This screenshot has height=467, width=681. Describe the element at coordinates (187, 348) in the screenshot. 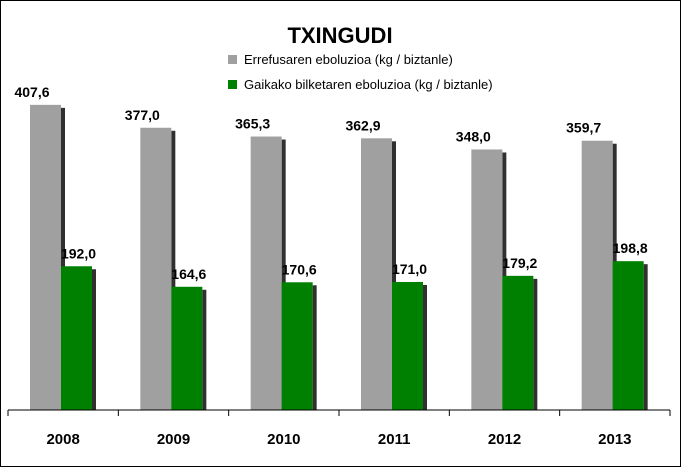

I see `bar-selective-2009` at that location.